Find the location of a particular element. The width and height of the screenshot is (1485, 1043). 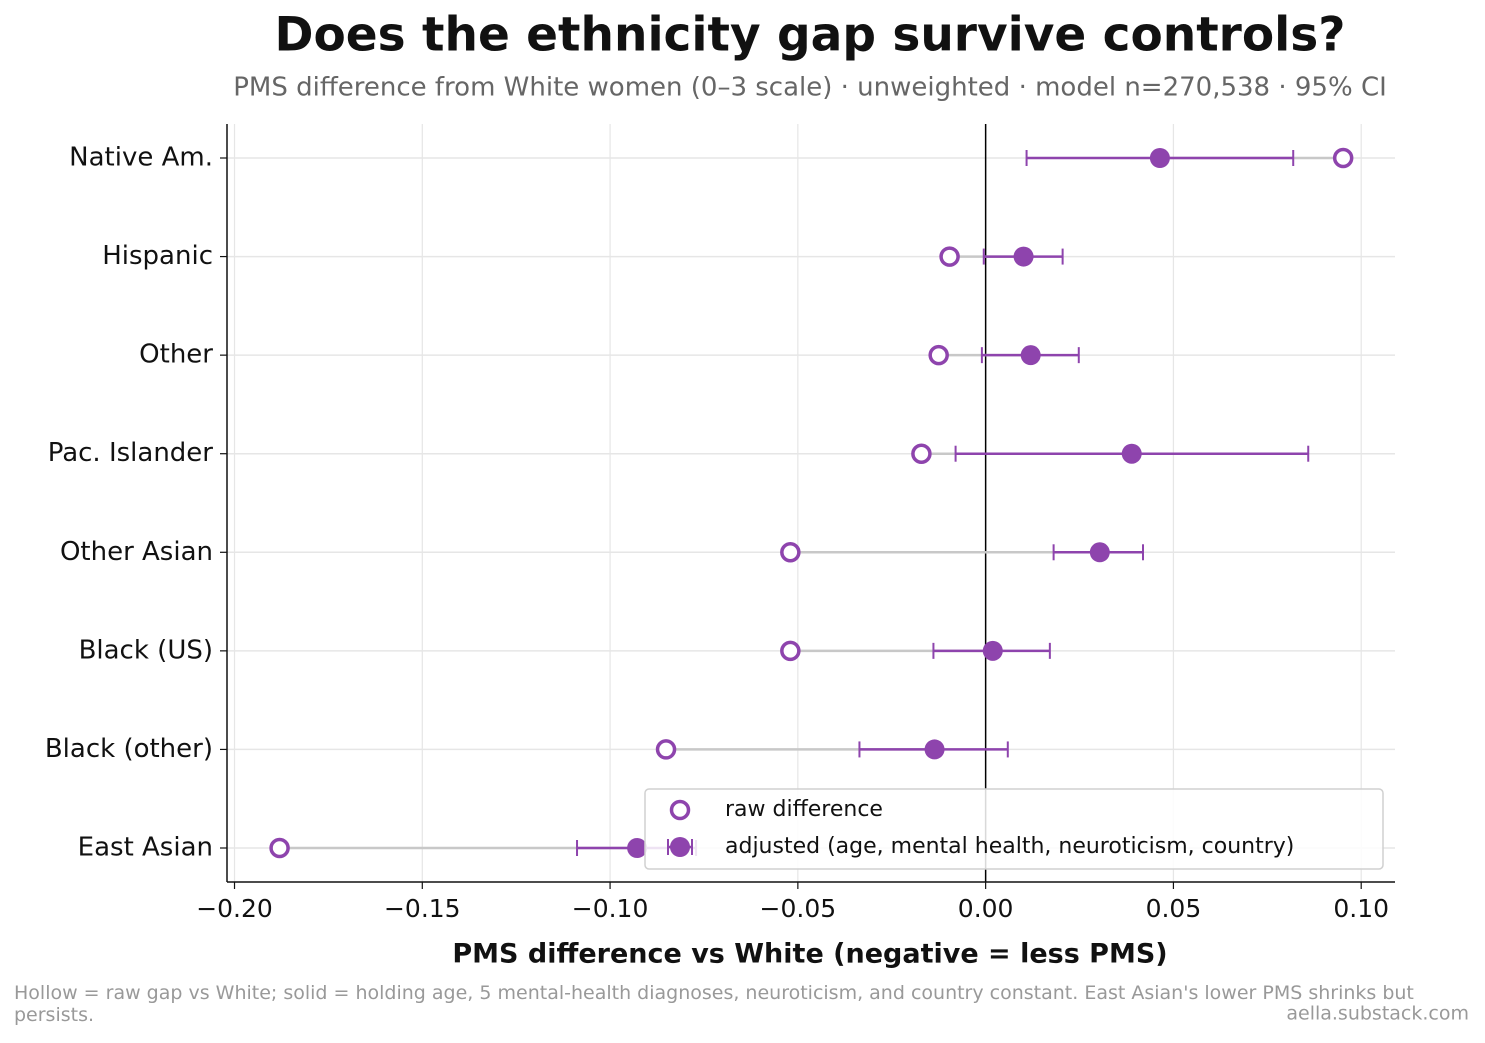

legend-box is located at coordinates (1014, 829).